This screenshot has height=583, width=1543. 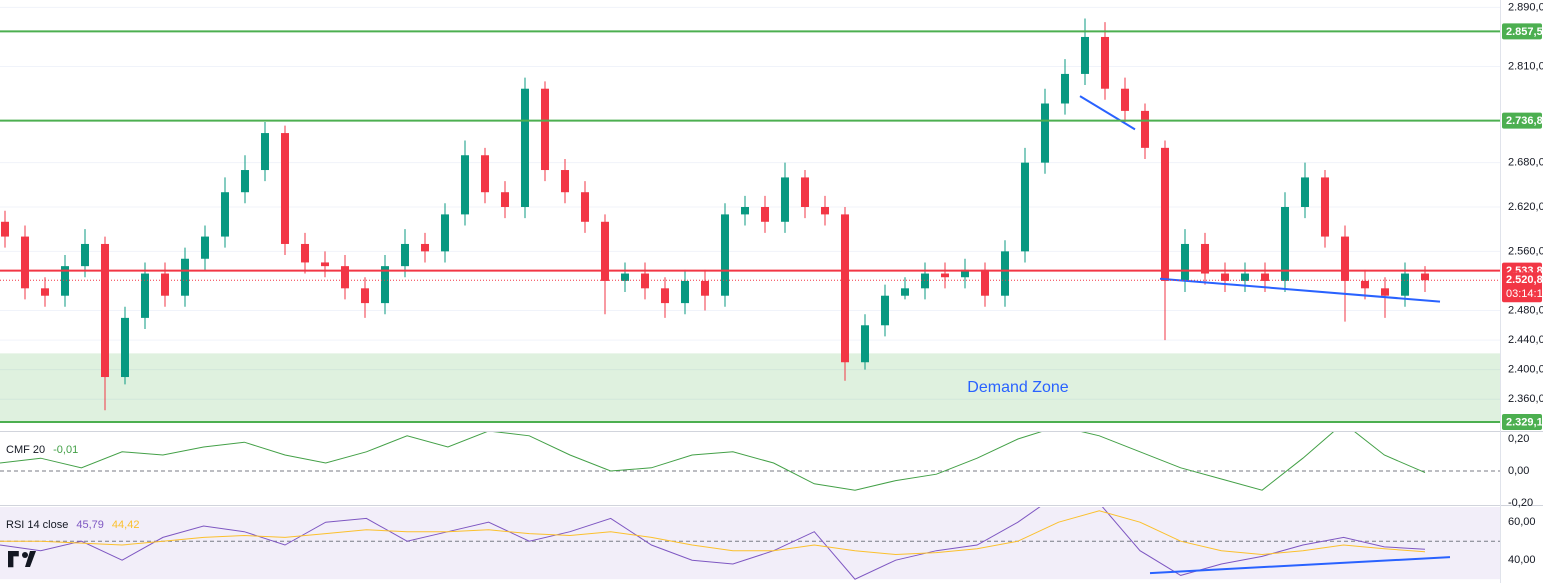 What do you see at coordinates (1518, 439) in the screenshot?
I see `y-tick-label: 0,20` at bounding box center [1518, 439].